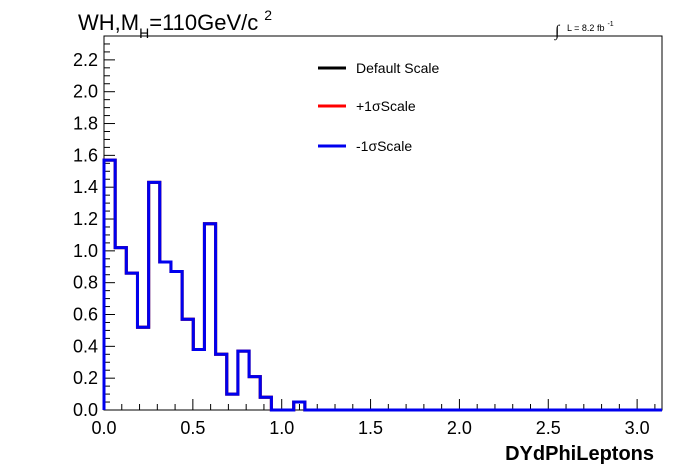  I want to click on y-tick-label: 2.0, so click(85, 92).